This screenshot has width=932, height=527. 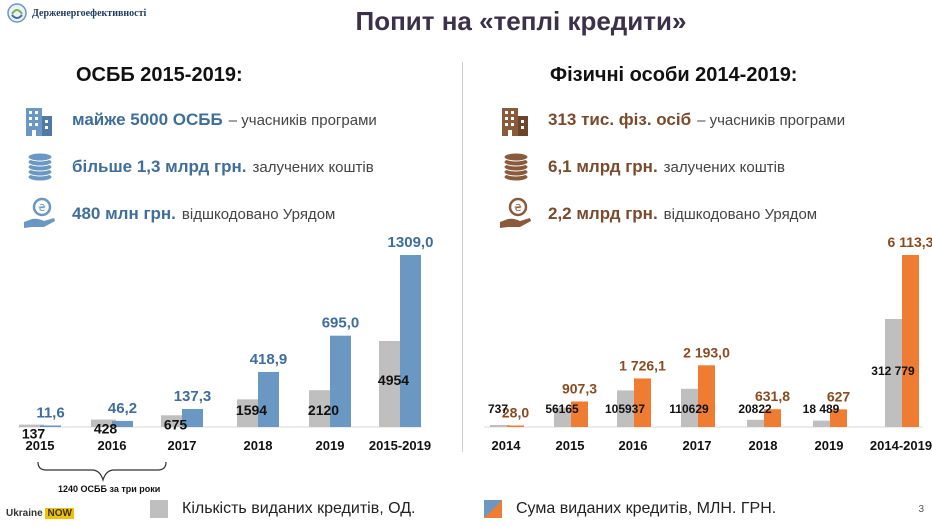 I want to click on individuals-sum-label: 2 193,0, so click(x=706, y=352).